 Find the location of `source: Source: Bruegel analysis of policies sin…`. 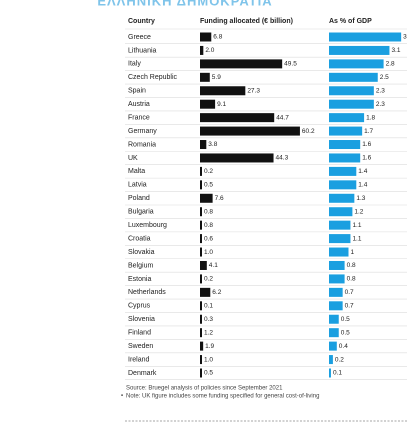

source: Source: Bruegel analysis of policies sin… is located at coordinates (204, 389).